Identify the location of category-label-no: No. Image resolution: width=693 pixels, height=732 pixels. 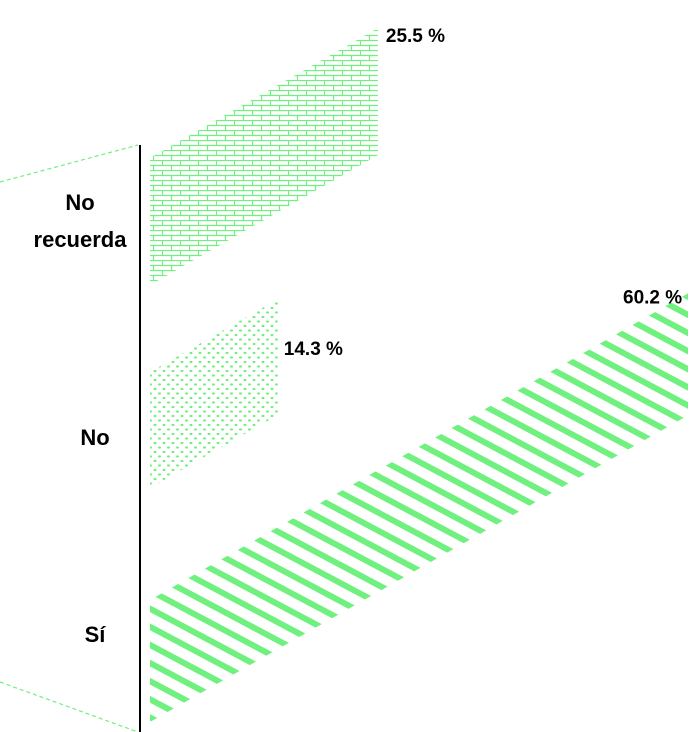
(94, 437).